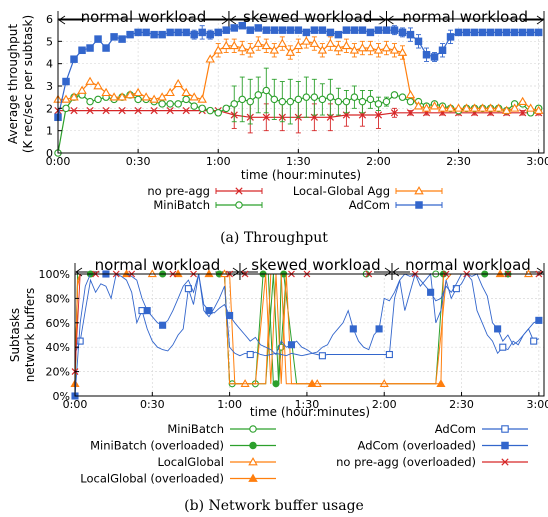 The width and height of the screenshot is (548, 517). What do you see at coordinates (298, 161) in the screenshot?
I see `x-tick-label: 1:30` at bounding box center [298, 161].